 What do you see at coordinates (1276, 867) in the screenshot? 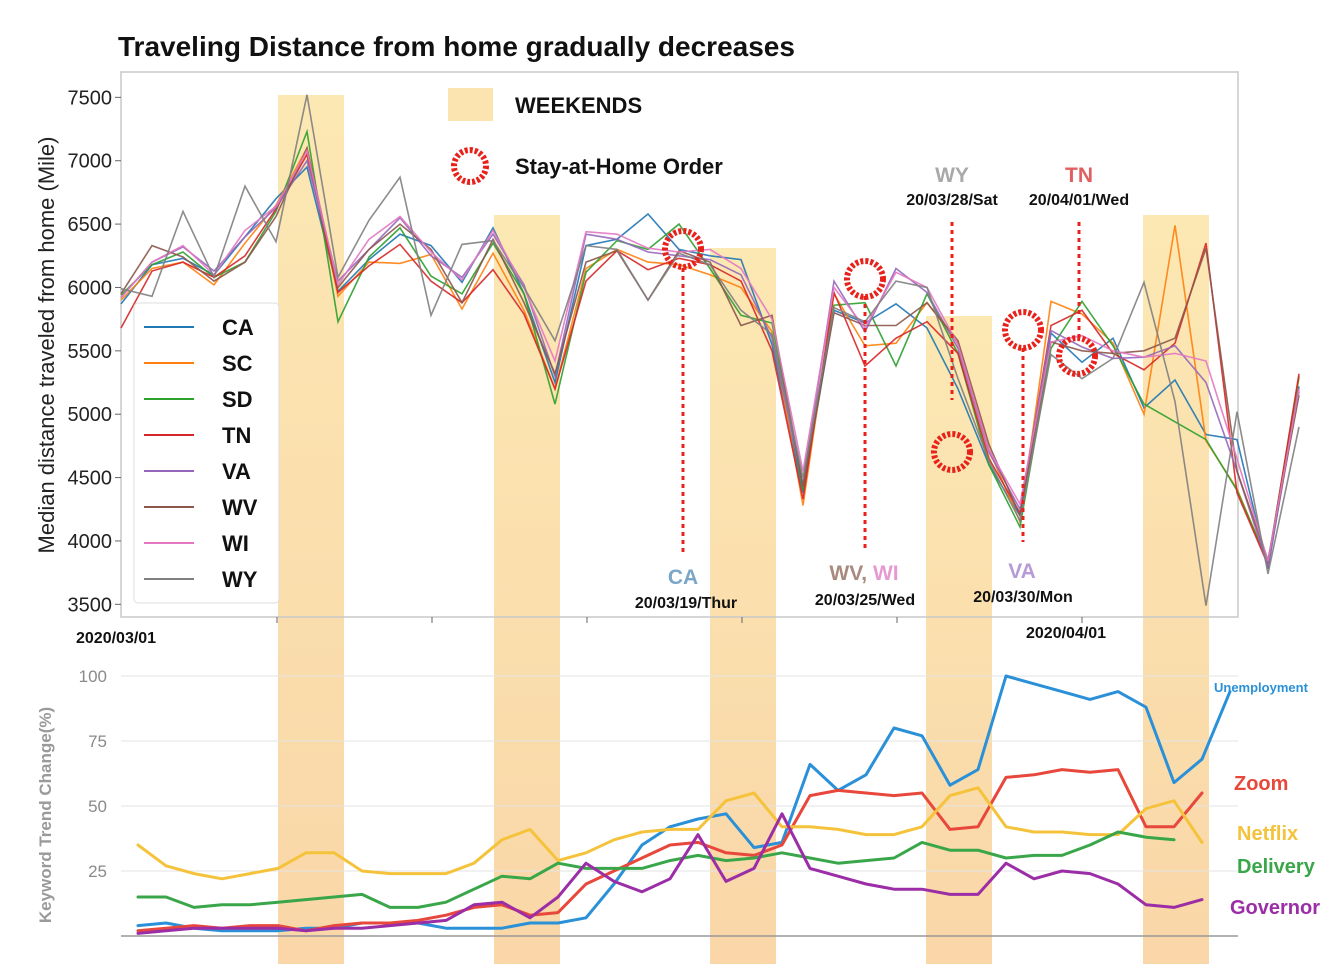
I see `keyword-label-delivery: Delivery` at bounding box center [1276, 867].